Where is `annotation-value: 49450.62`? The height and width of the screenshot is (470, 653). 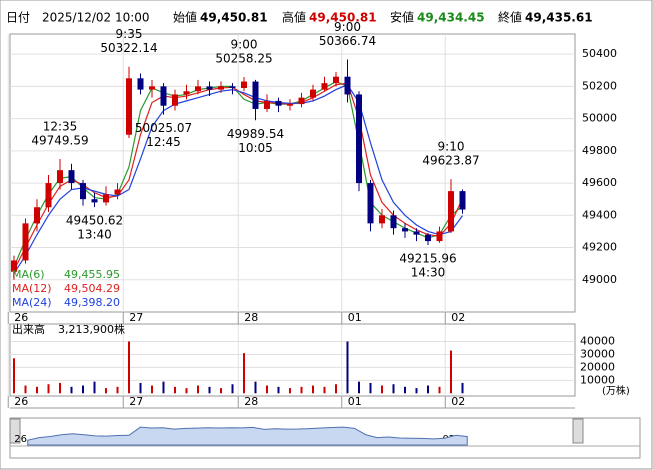
annotation-value: 49450.62 is located at coordinates (94, 221).